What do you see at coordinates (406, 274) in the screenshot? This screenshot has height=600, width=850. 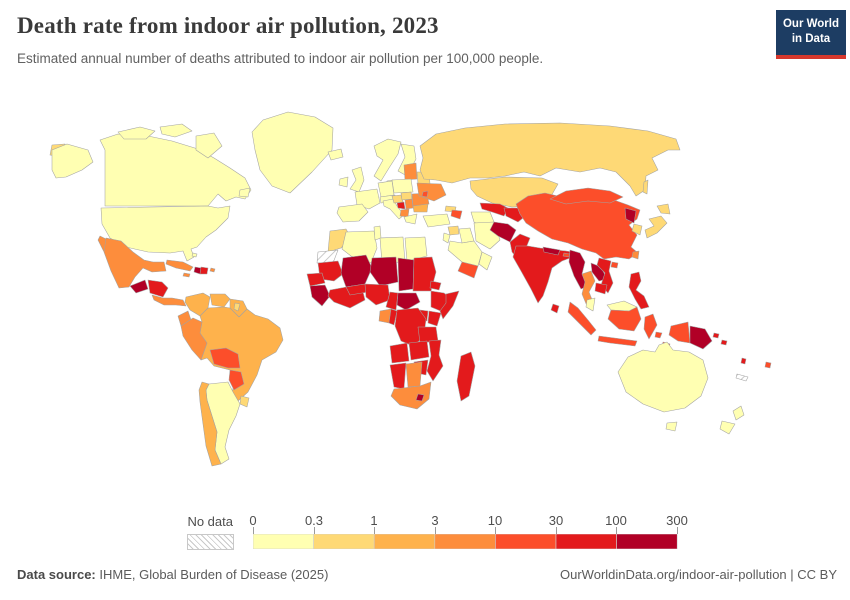 I see `country-chad` at bounding box center [406, 274].